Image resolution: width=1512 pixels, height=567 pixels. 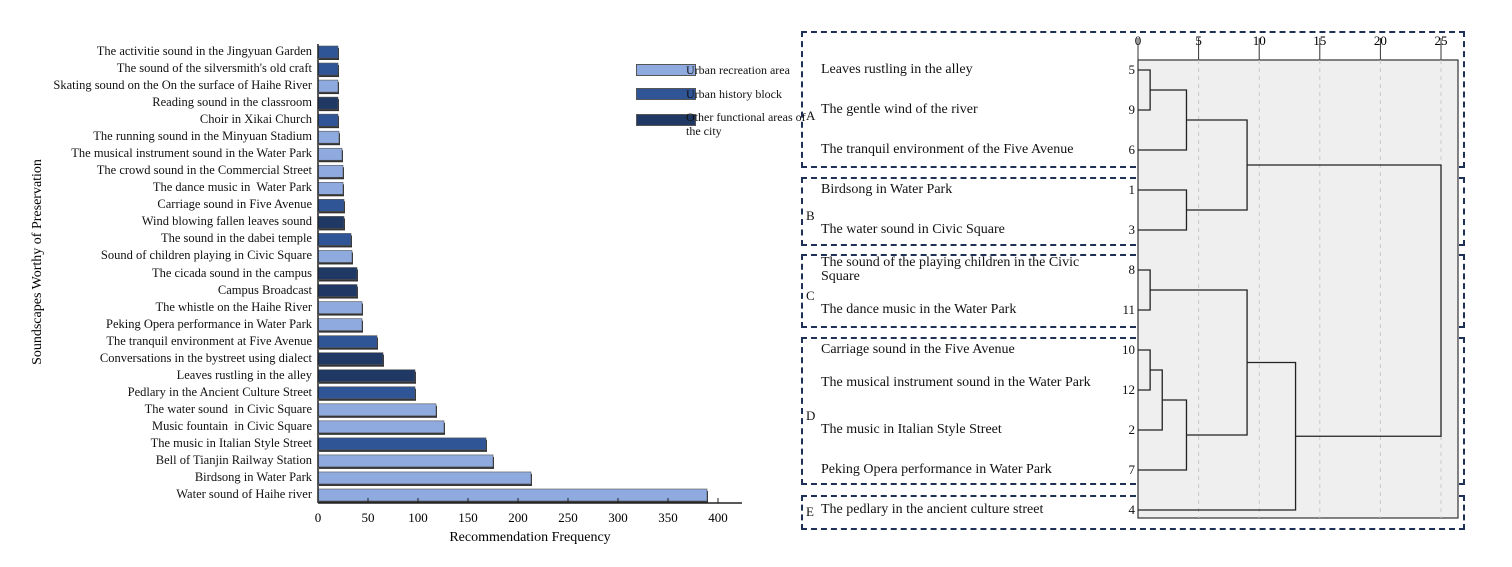 What do you see at coordinates (236, 238) in the screenshot?
I see `bar-category-label: The sound in the dabei temple` at bounding box center [236, 238].